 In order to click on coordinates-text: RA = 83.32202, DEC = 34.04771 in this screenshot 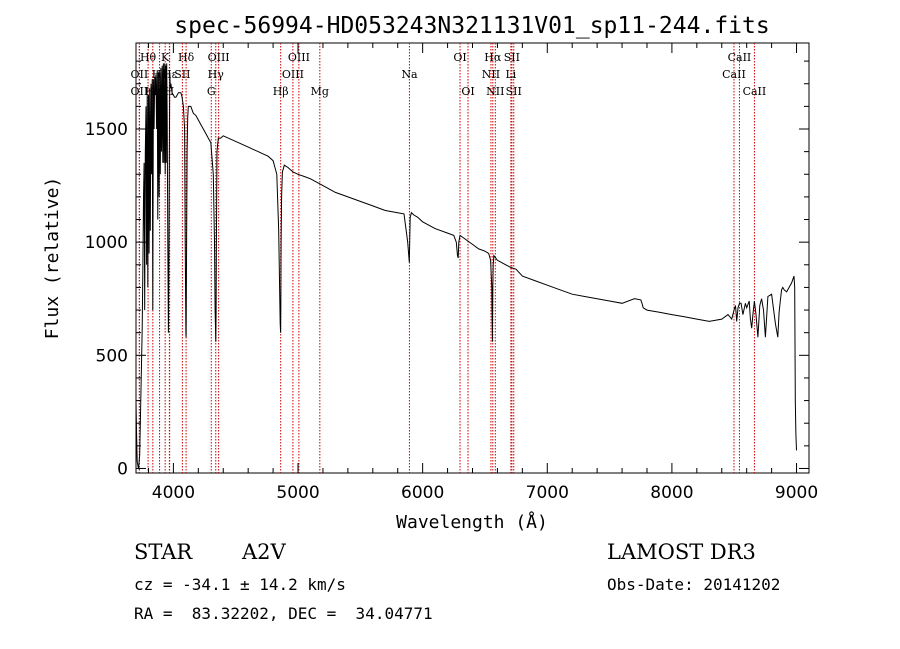, I will do `click(283, 613)`.